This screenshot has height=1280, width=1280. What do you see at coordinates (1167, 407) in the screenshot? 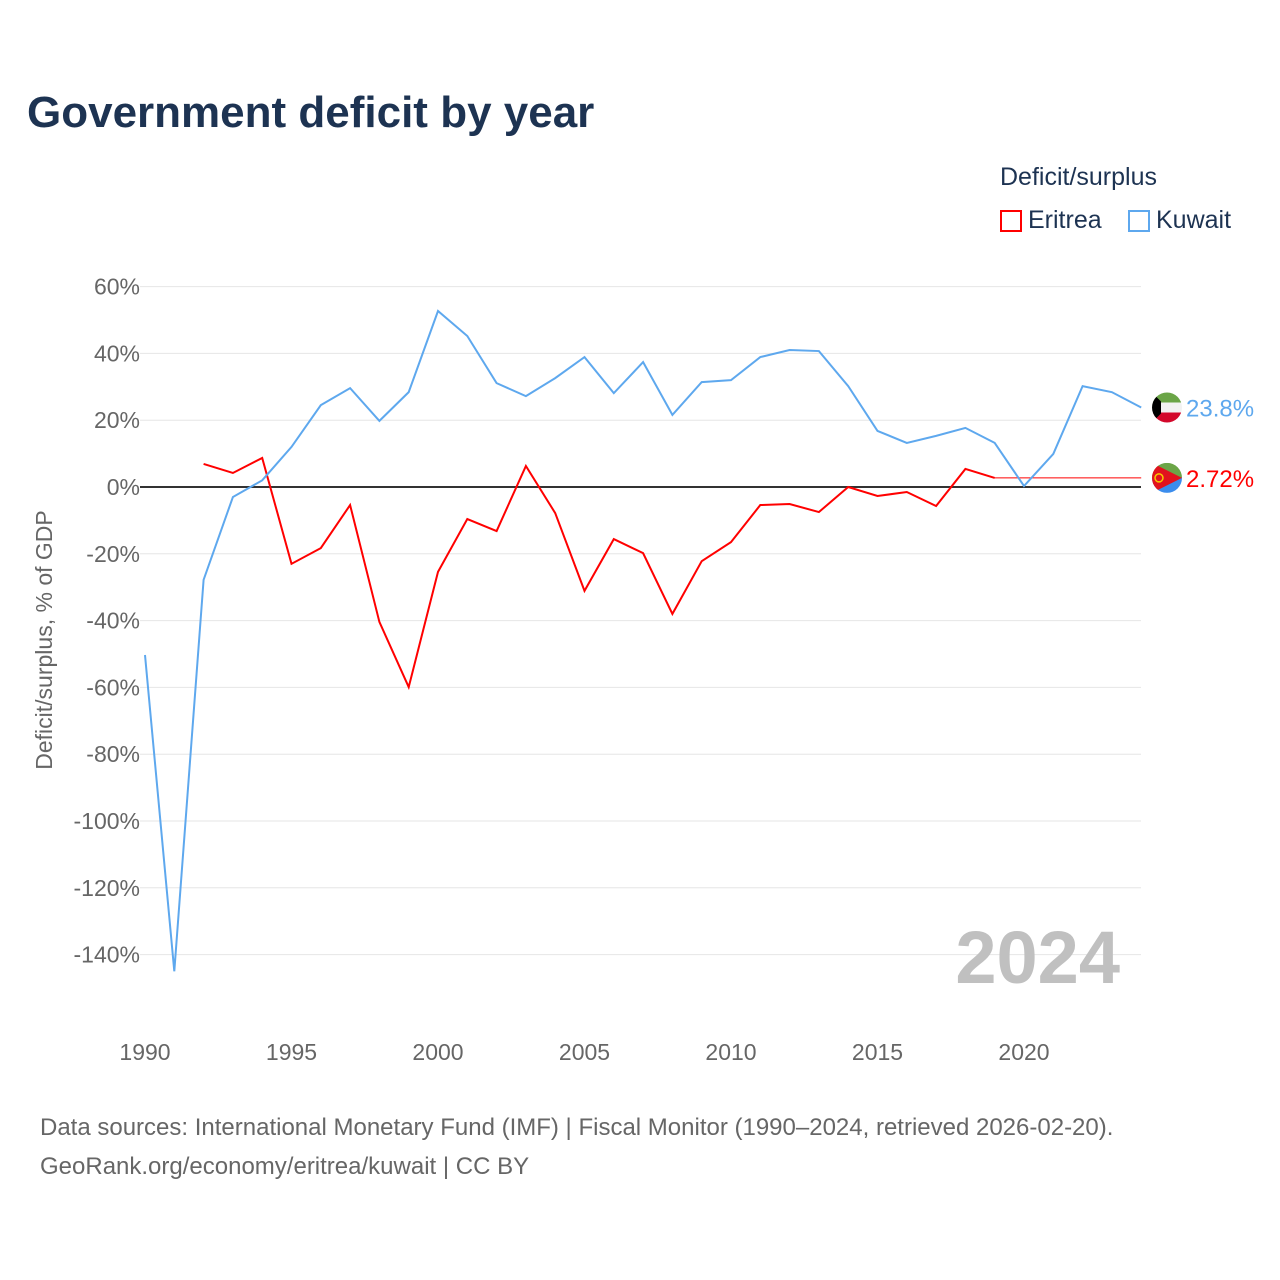
I see `kuwait-flag-icon` at bounding box center [1167, 407].